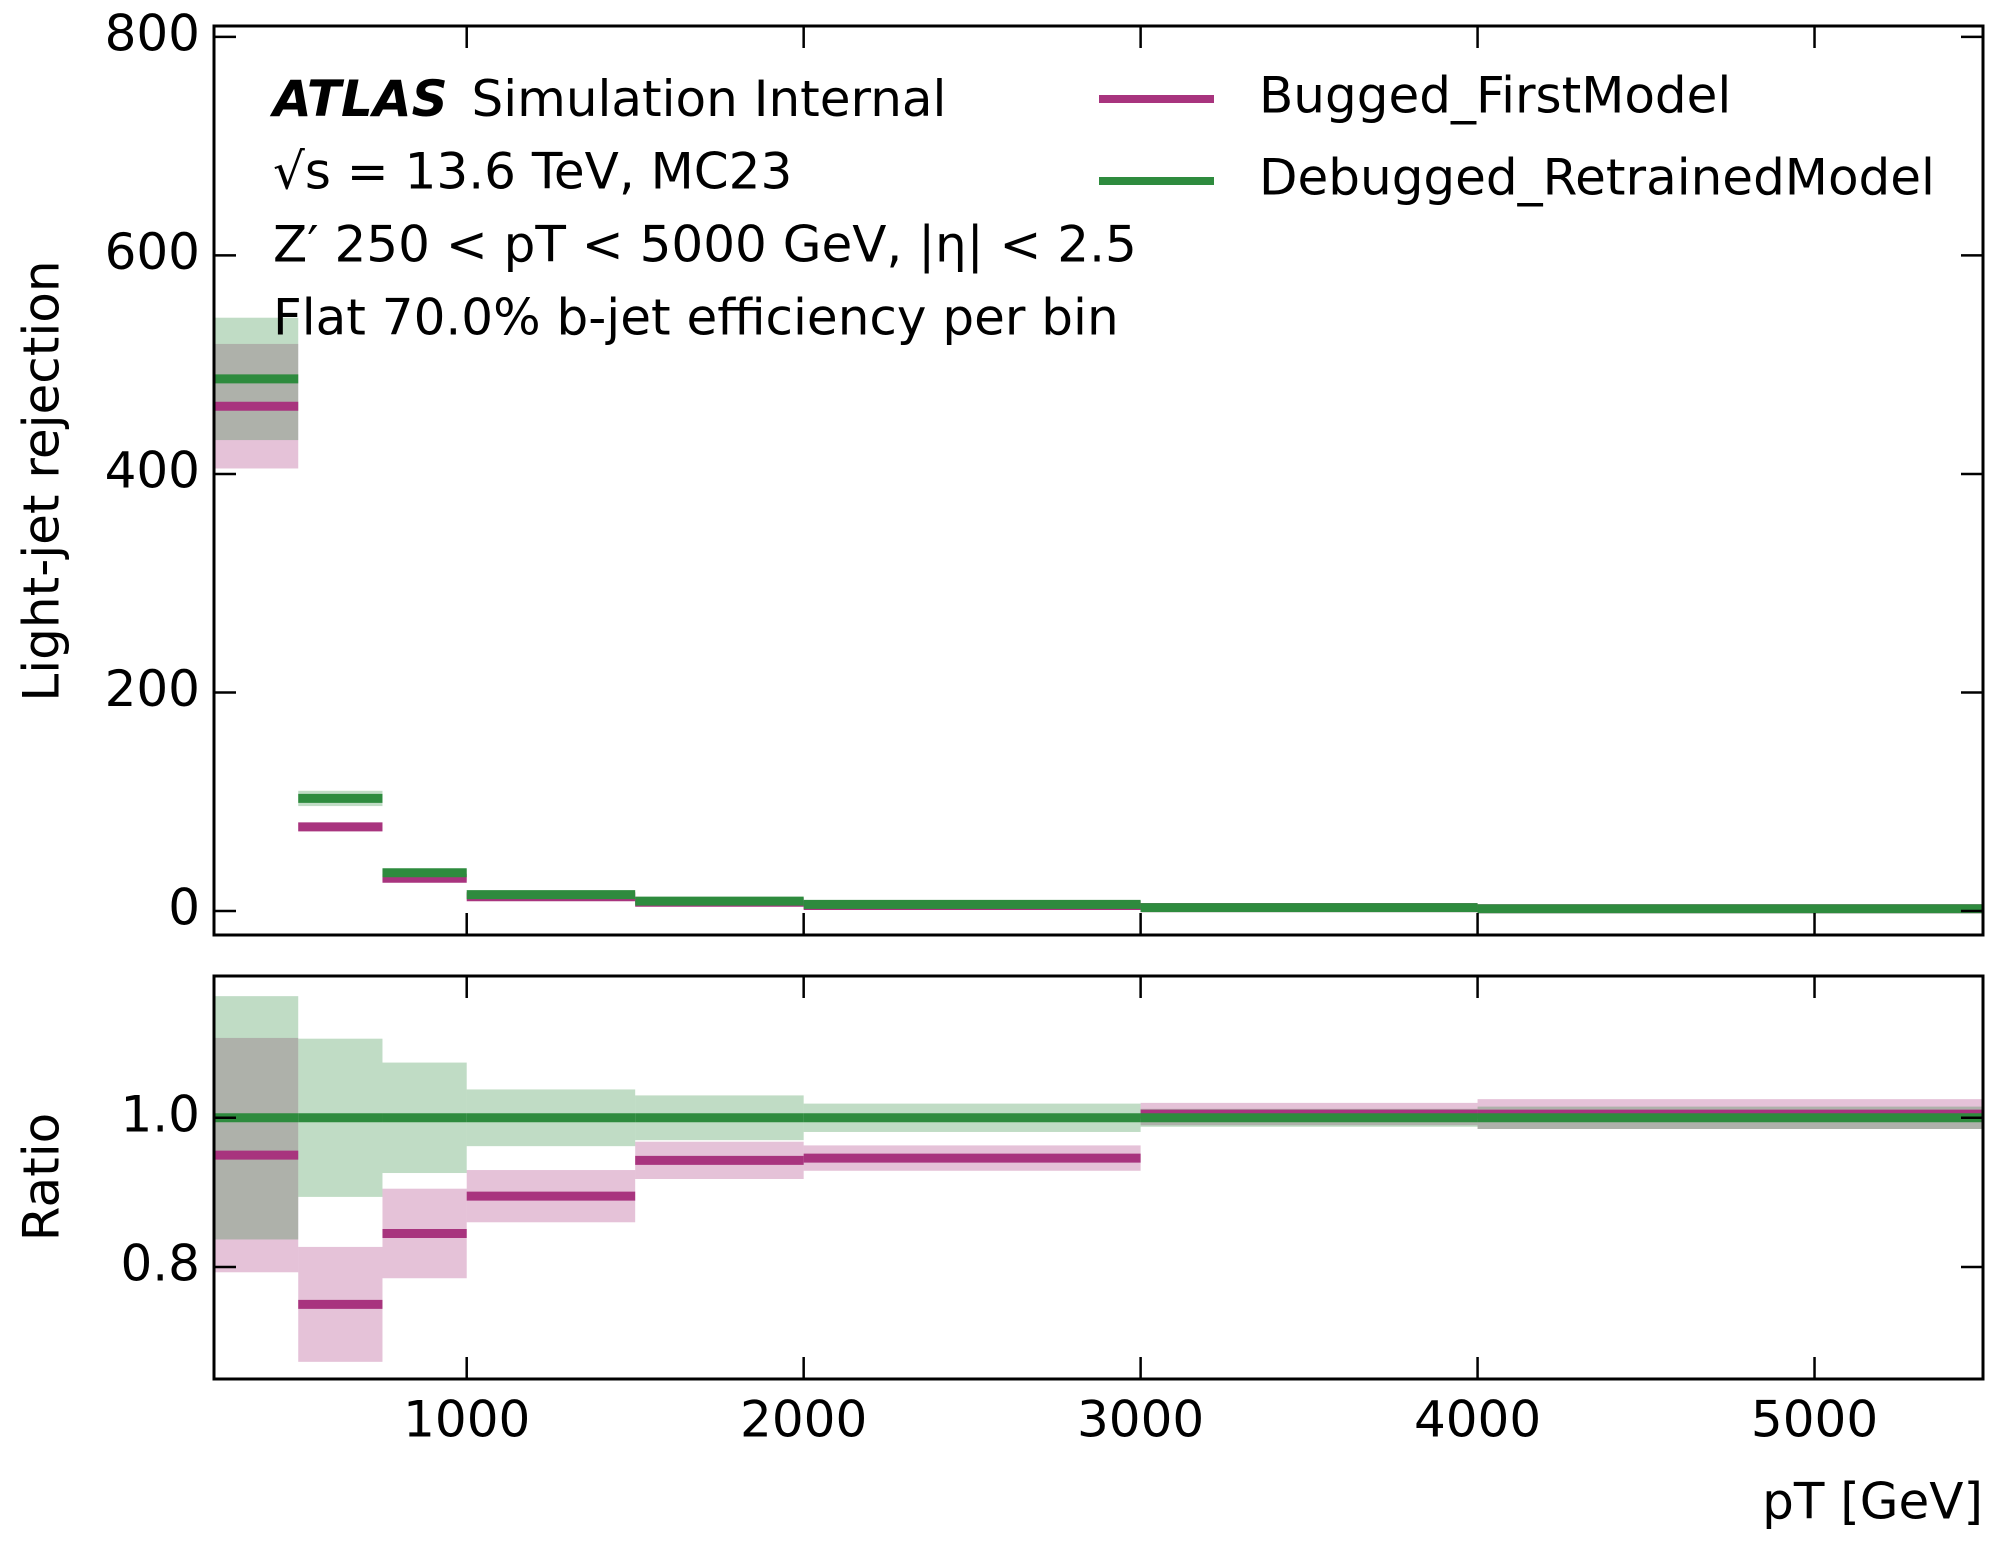 This screenshot has height=1560, width=2000. I want to click on y-tick-label: 1.0, so click(160, 1114).